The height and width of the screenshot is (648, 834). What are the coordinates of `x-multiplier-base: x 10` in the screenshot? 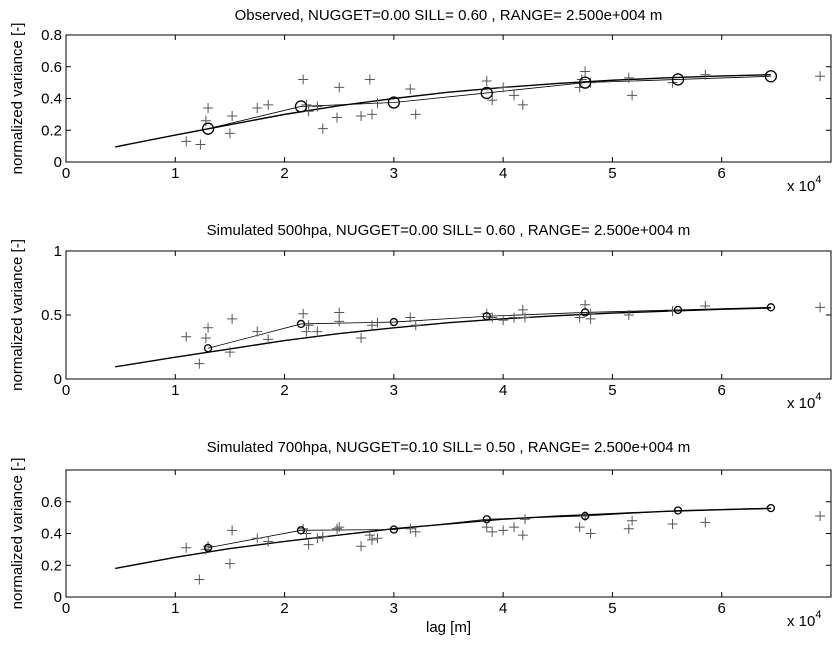 It's located at (801, 186).